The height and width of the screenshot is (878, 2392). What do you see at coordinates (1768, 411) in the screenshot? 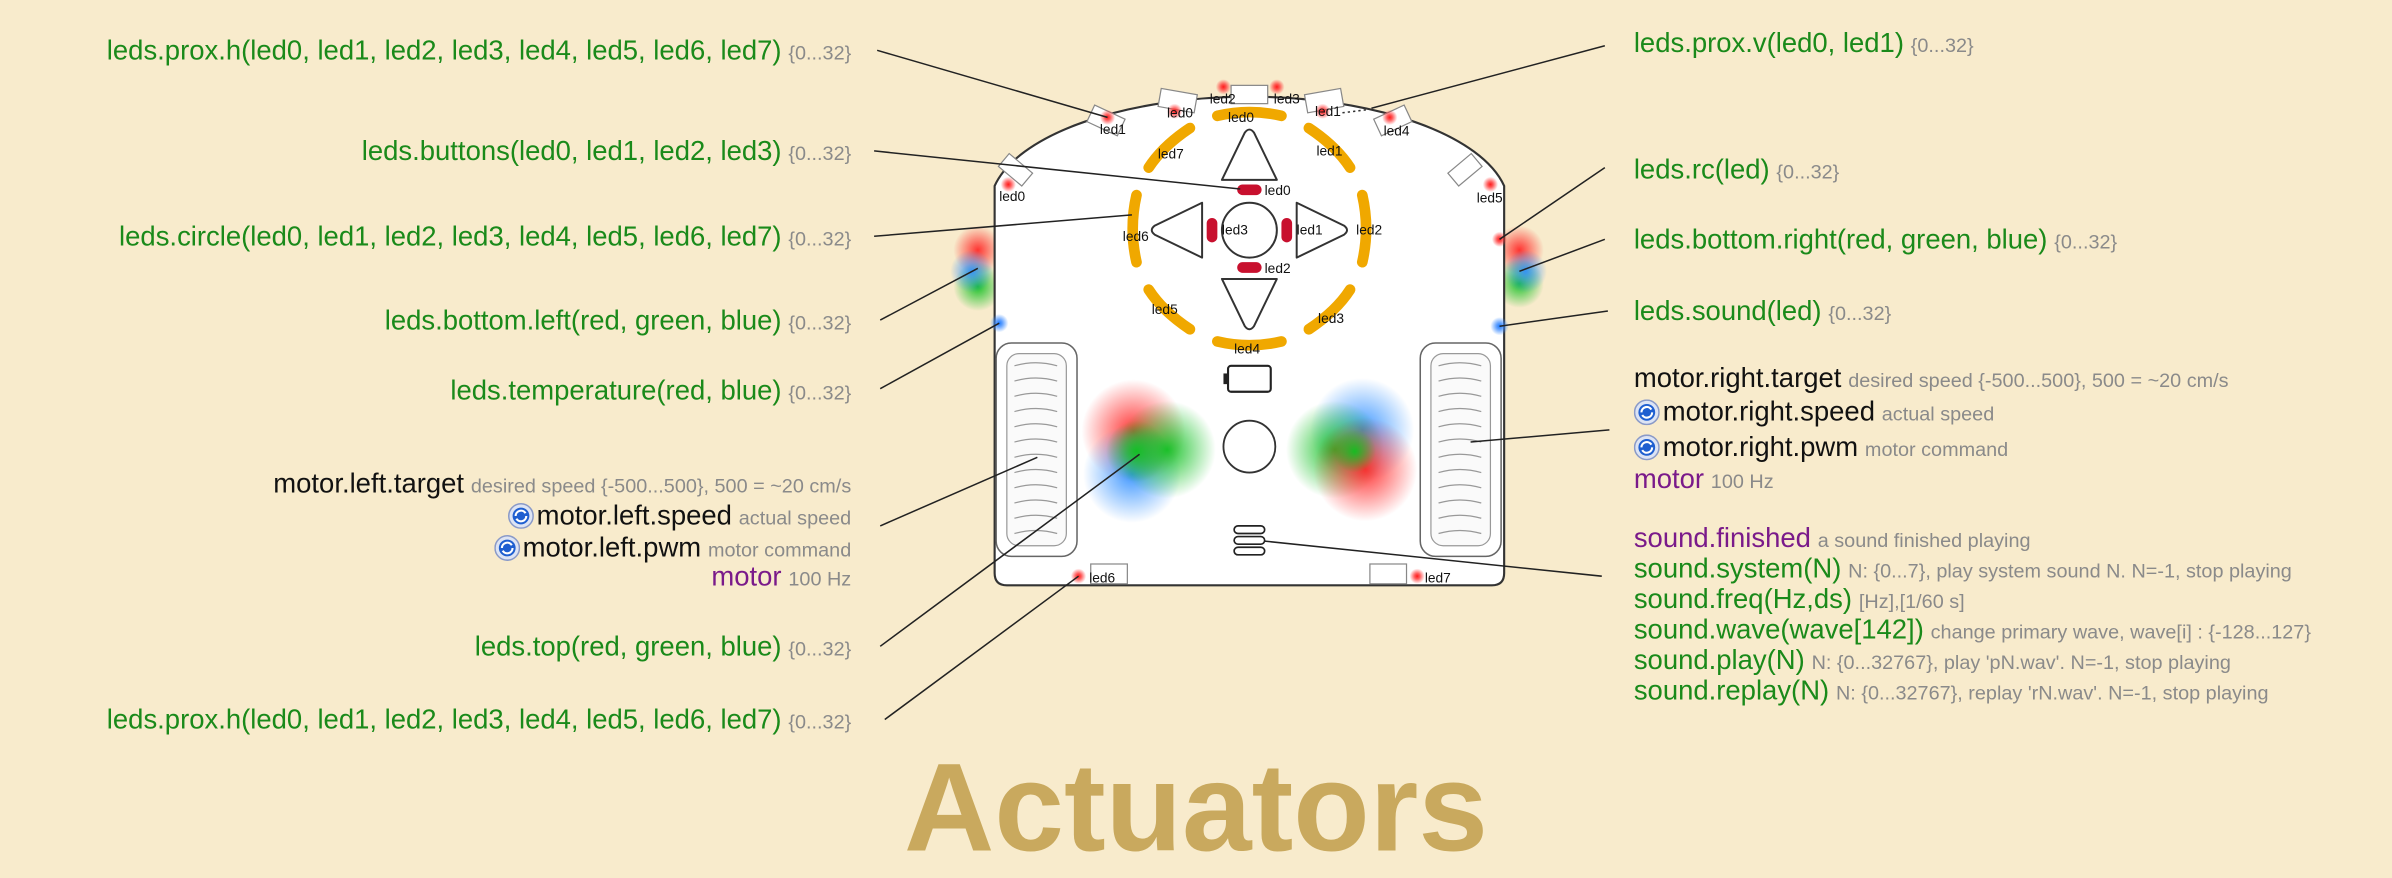
I see `motor-right-speed: motor.right.speed` at bounding box center [1768, 411].